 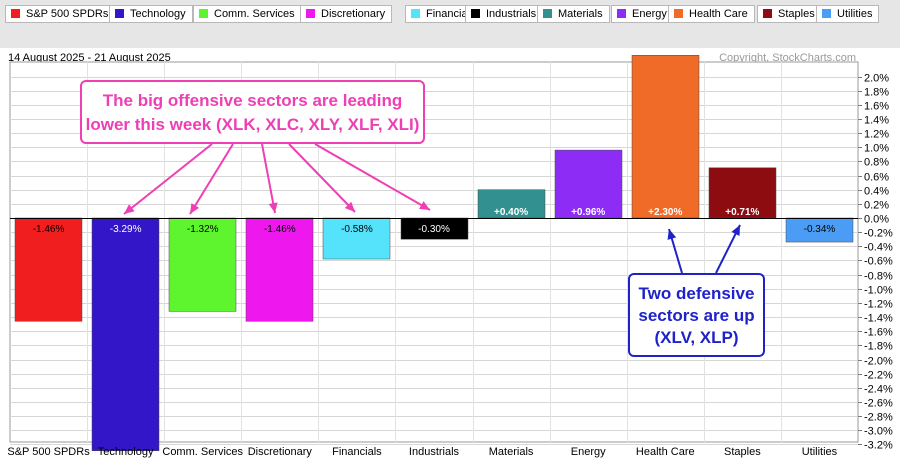 I want to click on legend-item: Comm. Services, so click(x=247, y=14).